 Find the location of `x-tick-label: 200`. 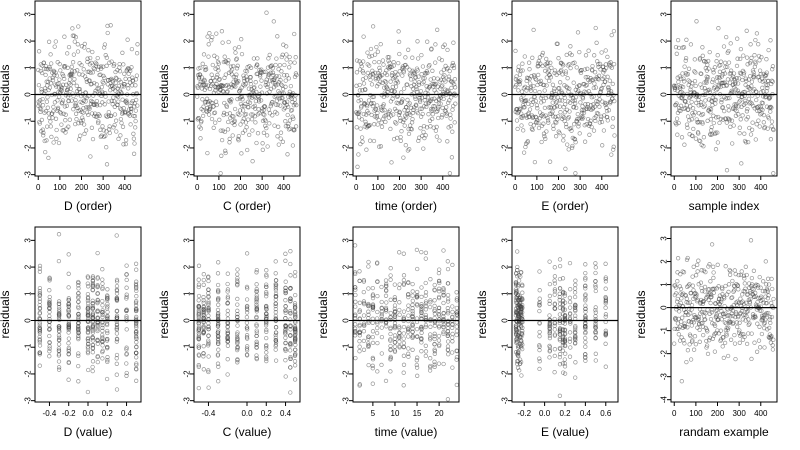

x-tick-label: 200 is located at coordinates (559, 187).